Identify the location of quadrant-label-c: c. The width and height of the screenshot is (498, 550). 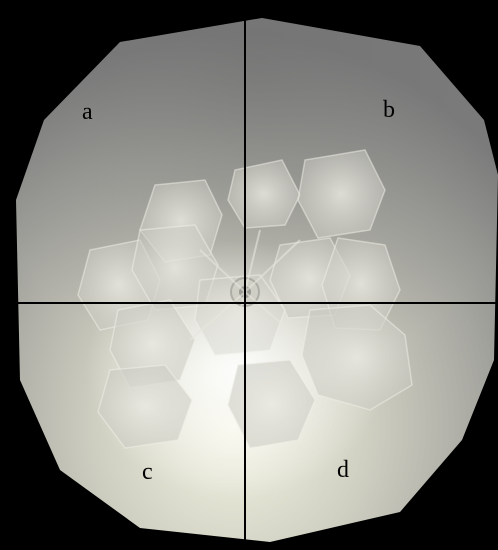
(147, 472).